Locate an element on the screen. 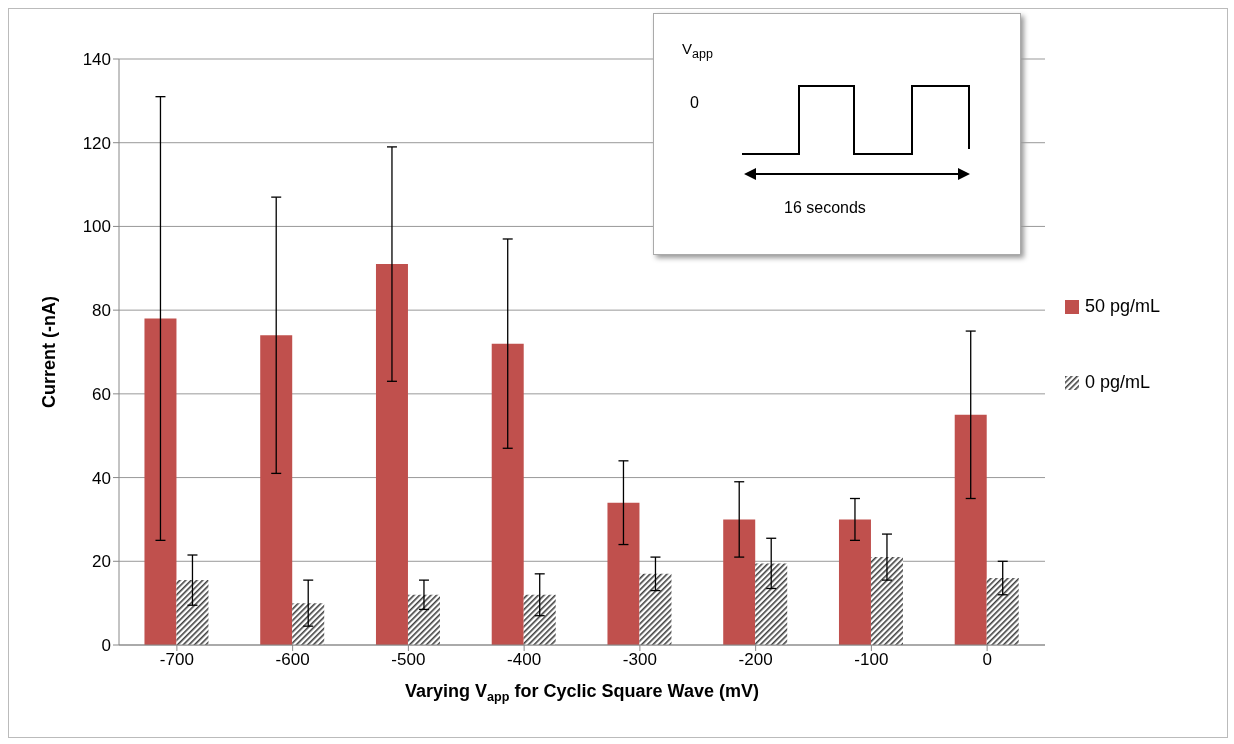 Image resolution: width=1234 pixels, height=744 pixels. square-wave-diagram: V$_{app}$ 0 16 seconds is located at coordinates (837, 134).